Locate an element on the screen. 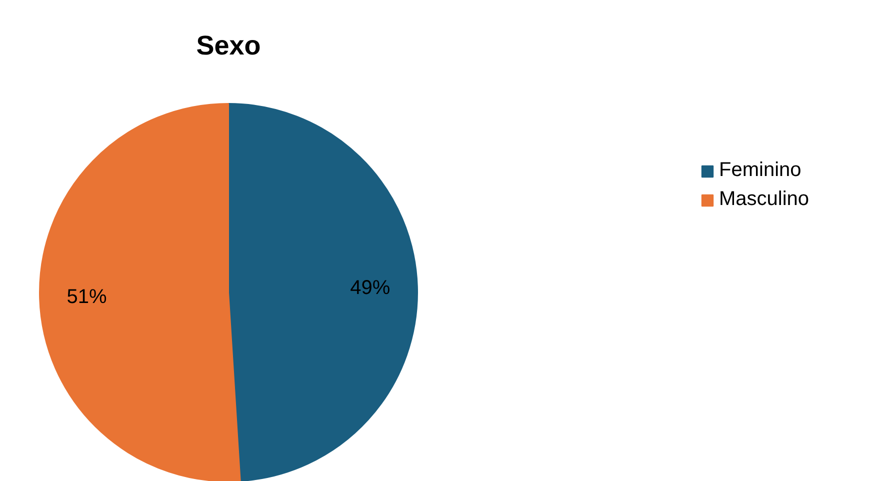 The image size is (891, 481). chart-title: Sexo is located at coordinates (228, 45).